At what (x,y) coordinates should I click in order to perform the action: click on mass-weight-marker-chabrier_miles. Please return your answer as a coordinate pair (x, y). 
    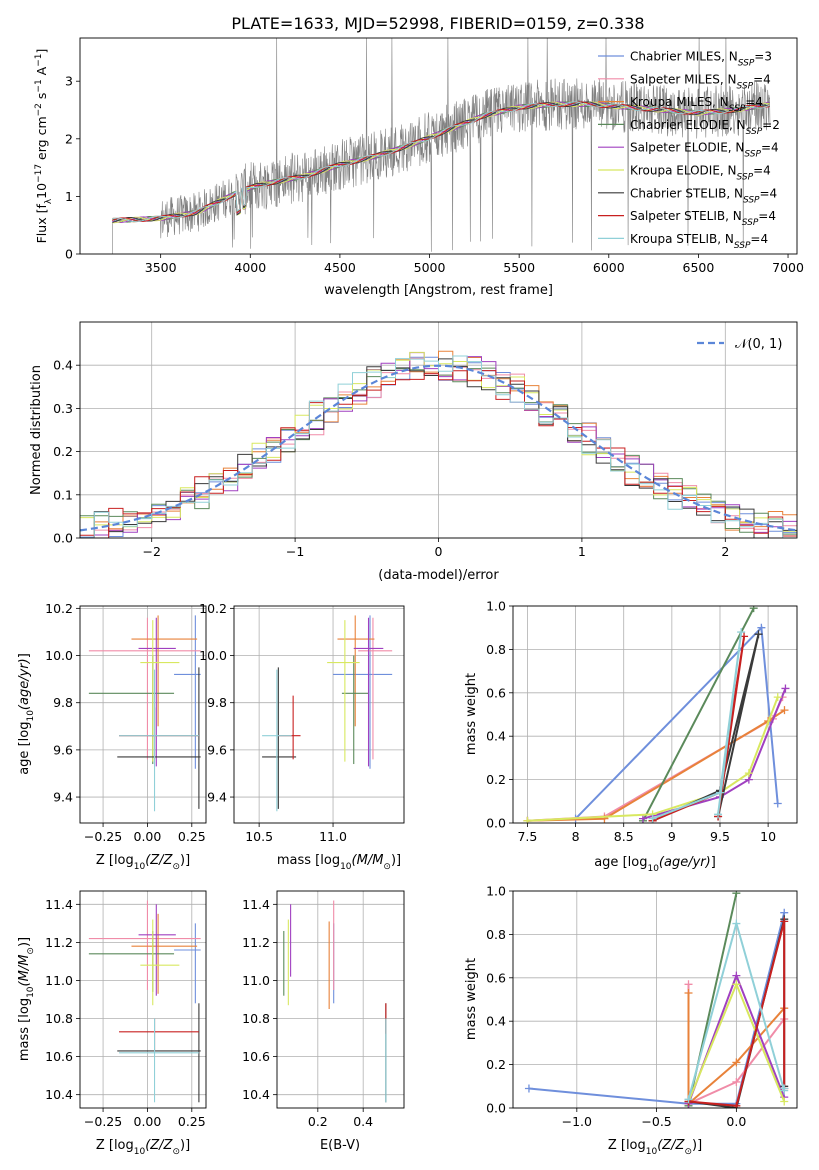
    Looking at the image, I should click on (528, 1088).